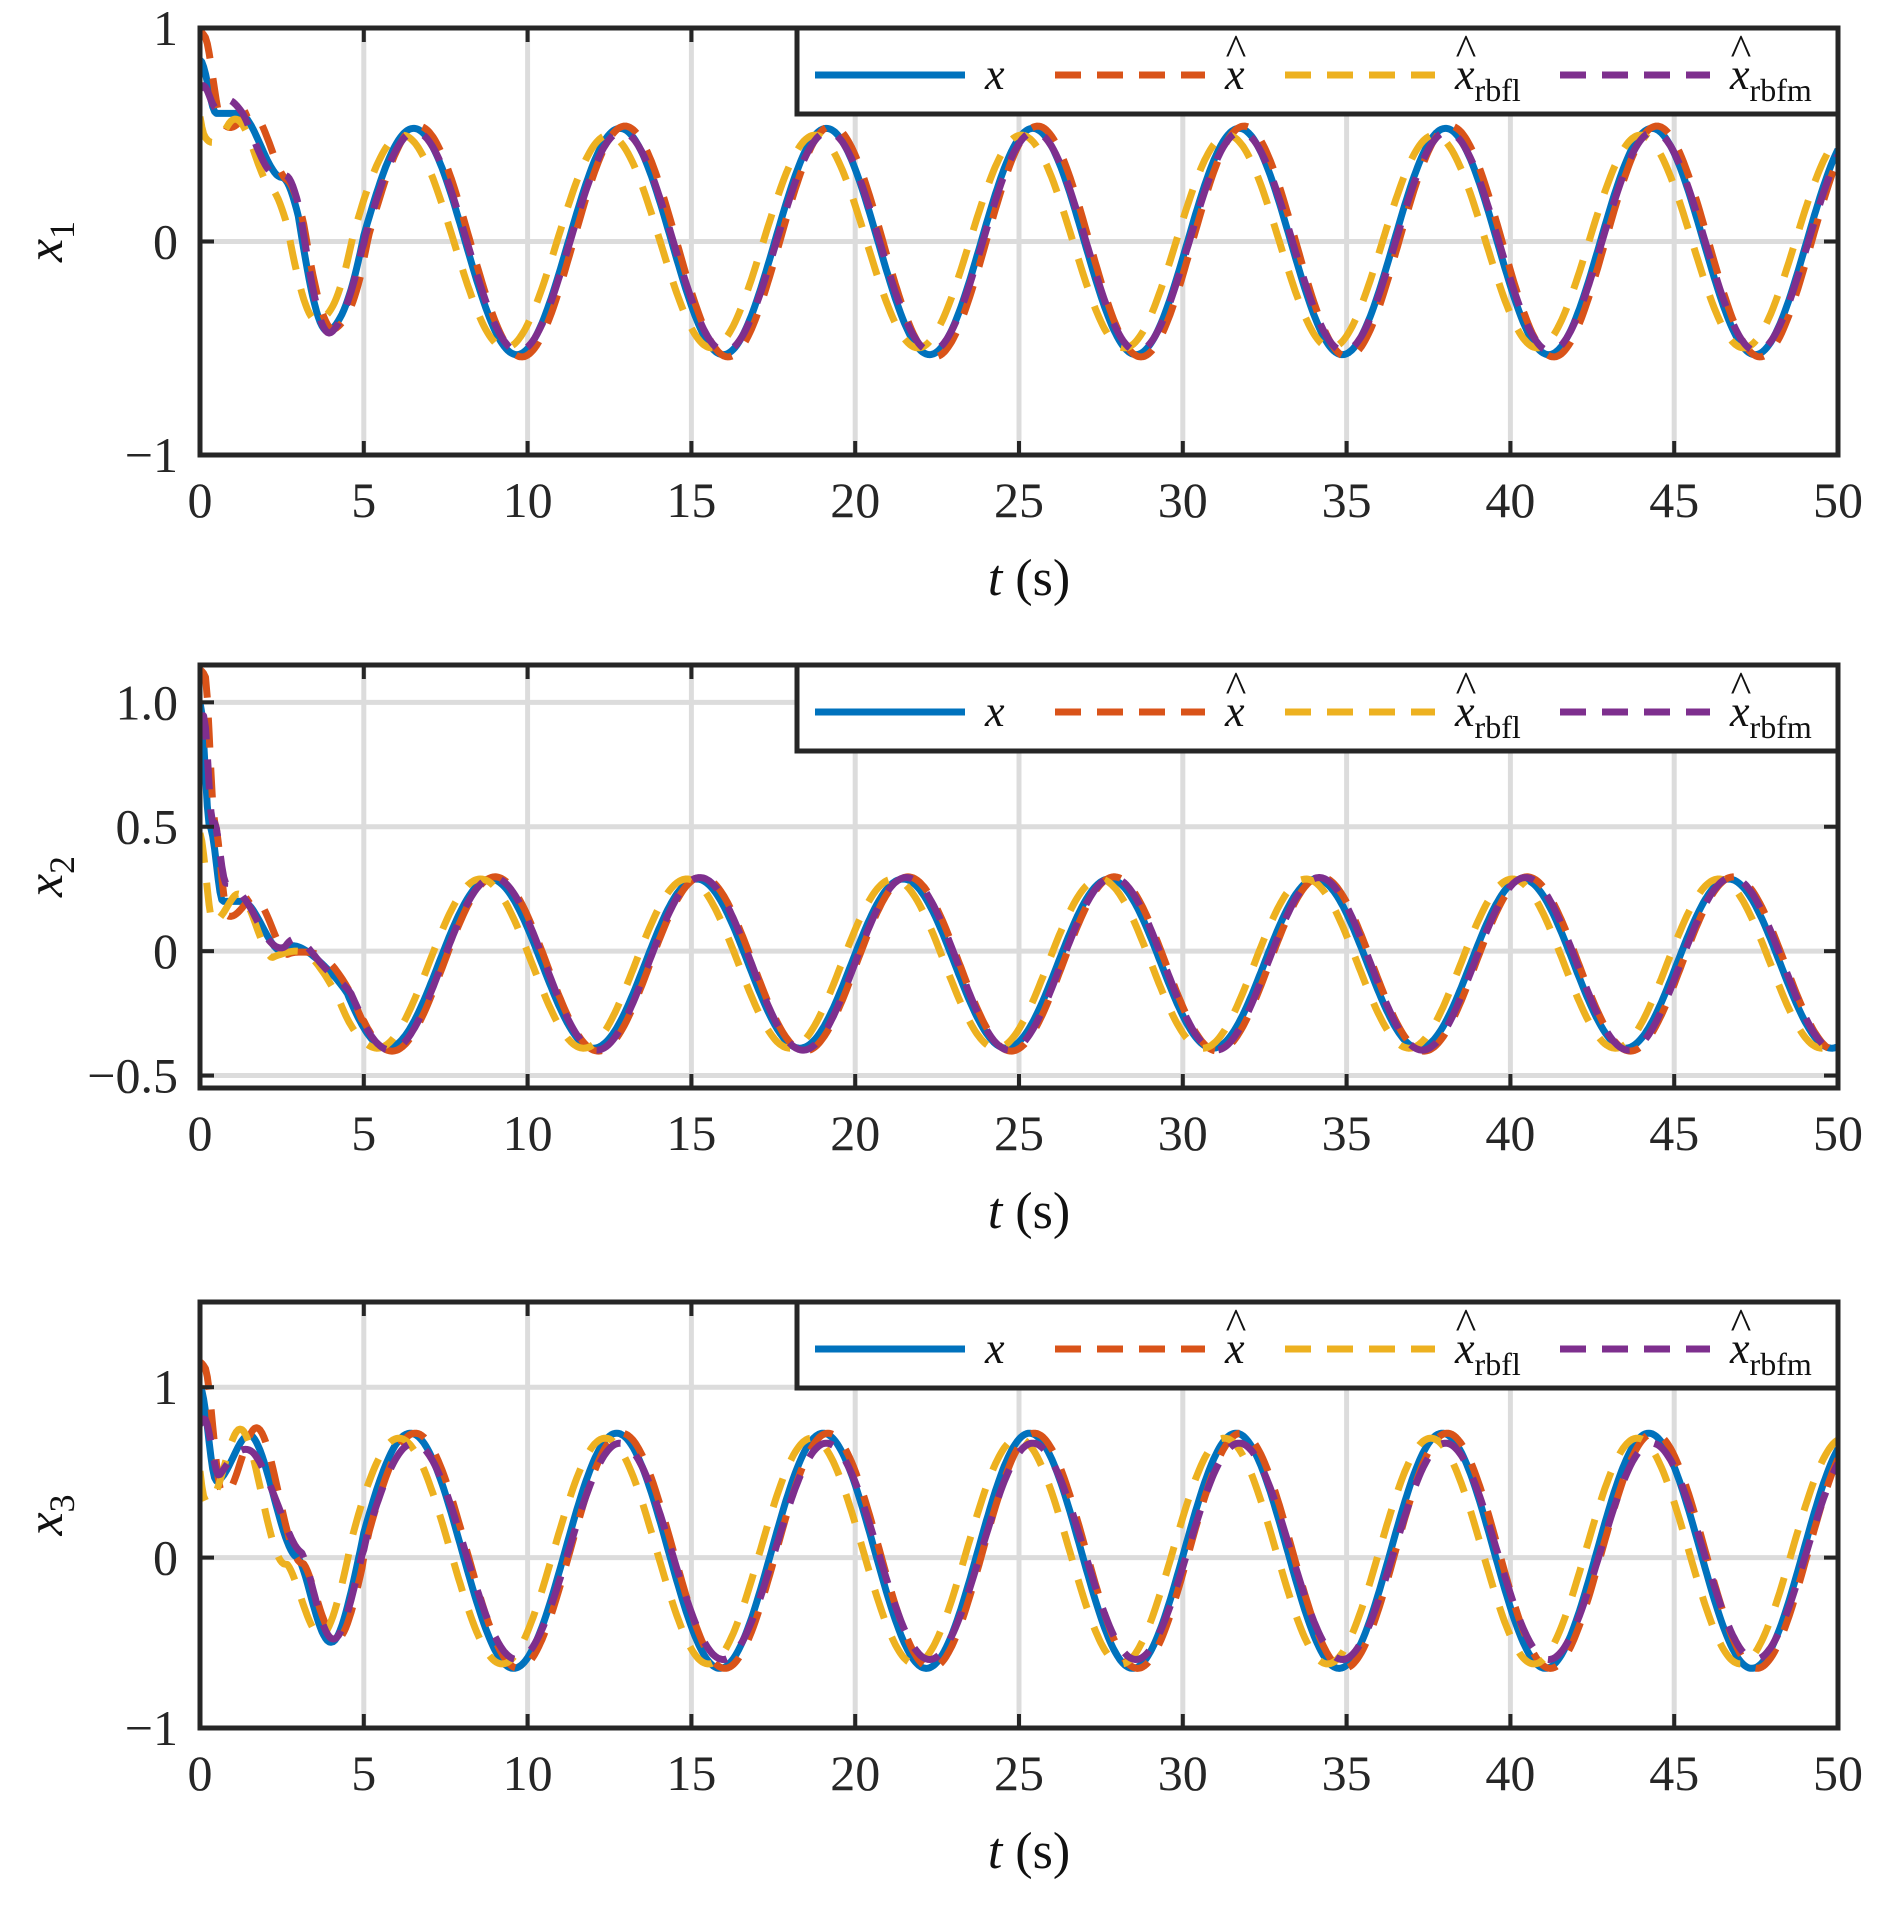 The width and height of the screenshot is (1890, 1908). Describe the element at coordinates (49, 1515) in the screenshot. I see `y-axis-label: x3` at that location.